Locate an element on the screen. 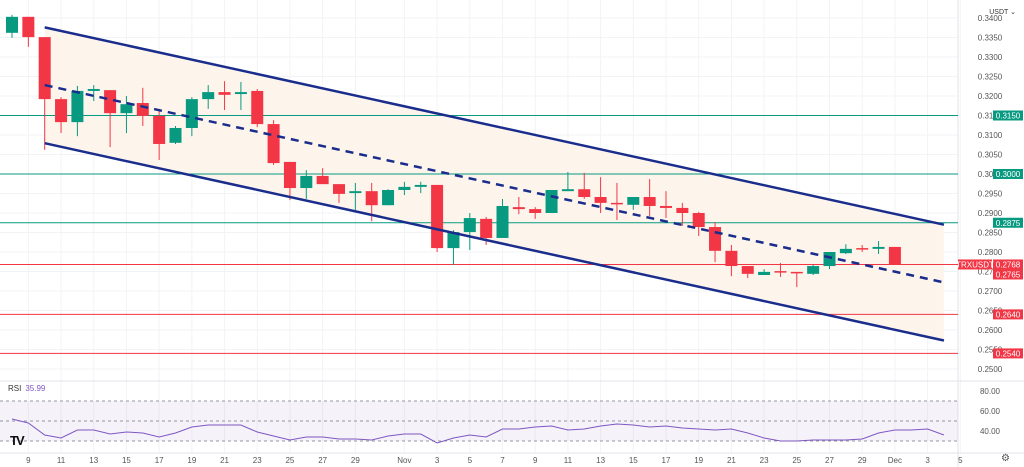 The height and width of the screenshot is (467, 1024). level-label: 0.3150 is located at coordinates (1008, 116).